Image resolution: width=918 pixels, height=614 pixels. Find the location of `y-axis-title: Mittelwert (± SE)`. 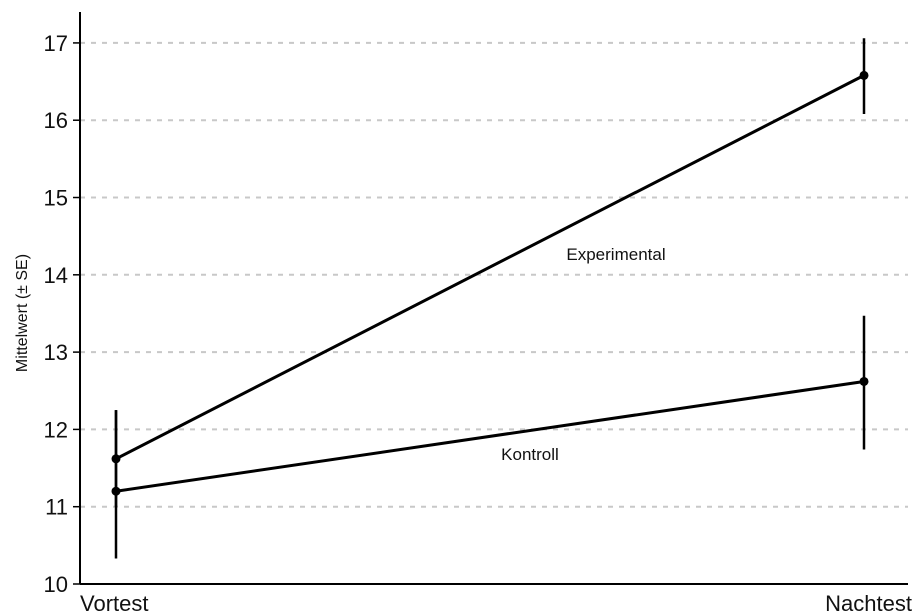

y-axis-title: Mittelwert (± SE) is located at coordinates (22, 313).